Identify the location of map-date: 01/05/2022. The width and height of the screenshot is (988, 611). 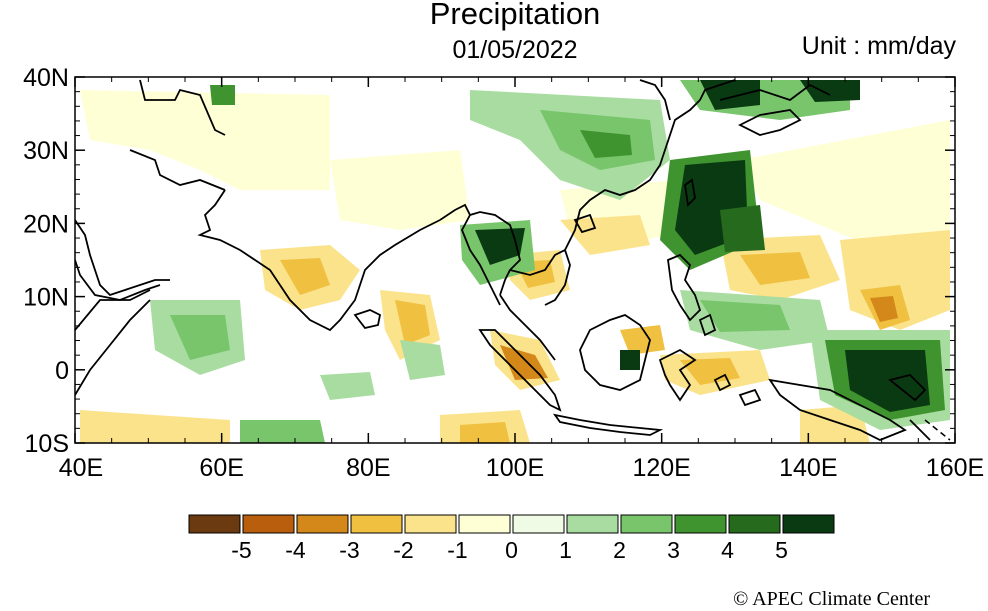
(515, 50).